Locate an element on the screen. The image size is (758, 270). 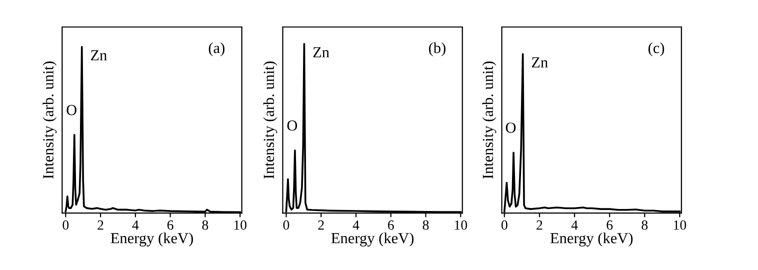
annotation: (b) is located at coordinates (437, 49).